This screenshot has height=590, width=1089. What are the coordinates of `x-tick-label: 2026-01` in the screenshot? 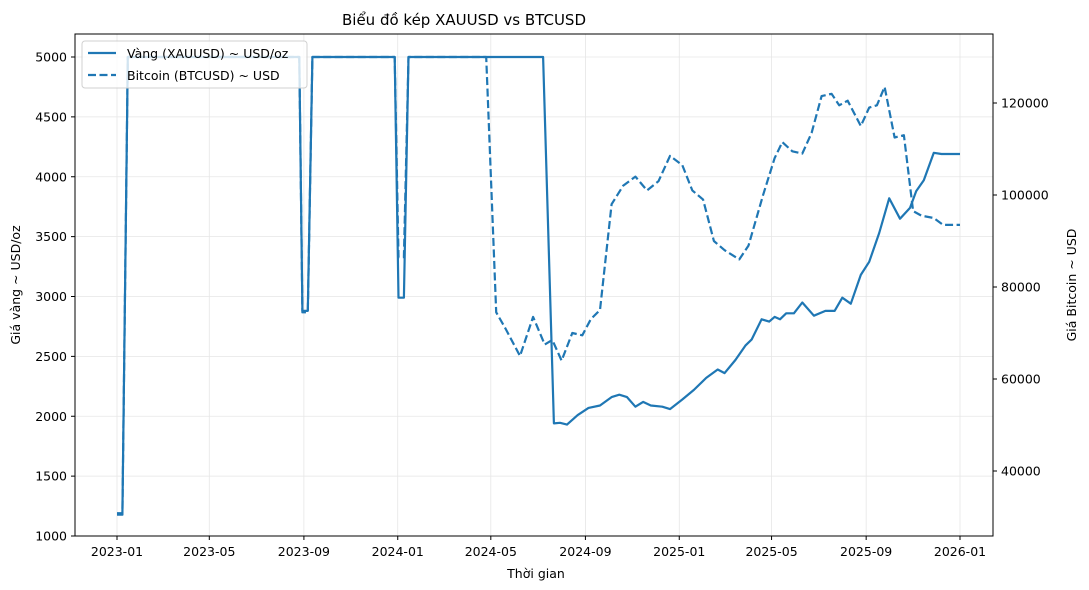 It's located at (960, 551).